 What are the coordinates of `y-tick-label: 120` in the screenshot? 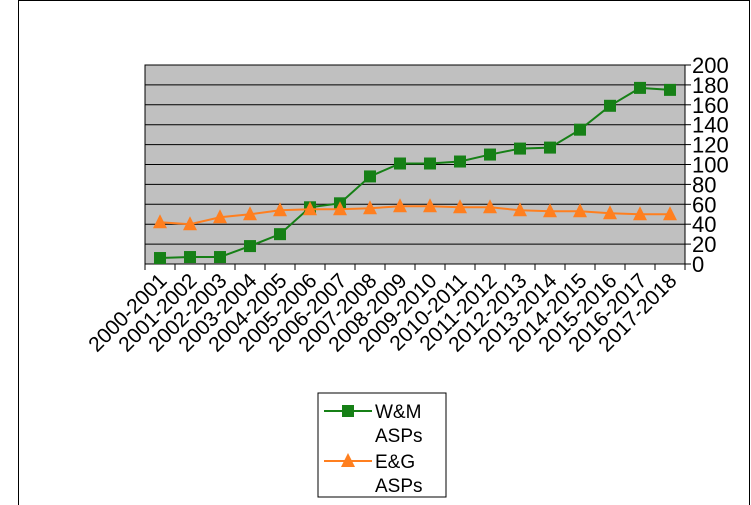 It's located at (710, 145).